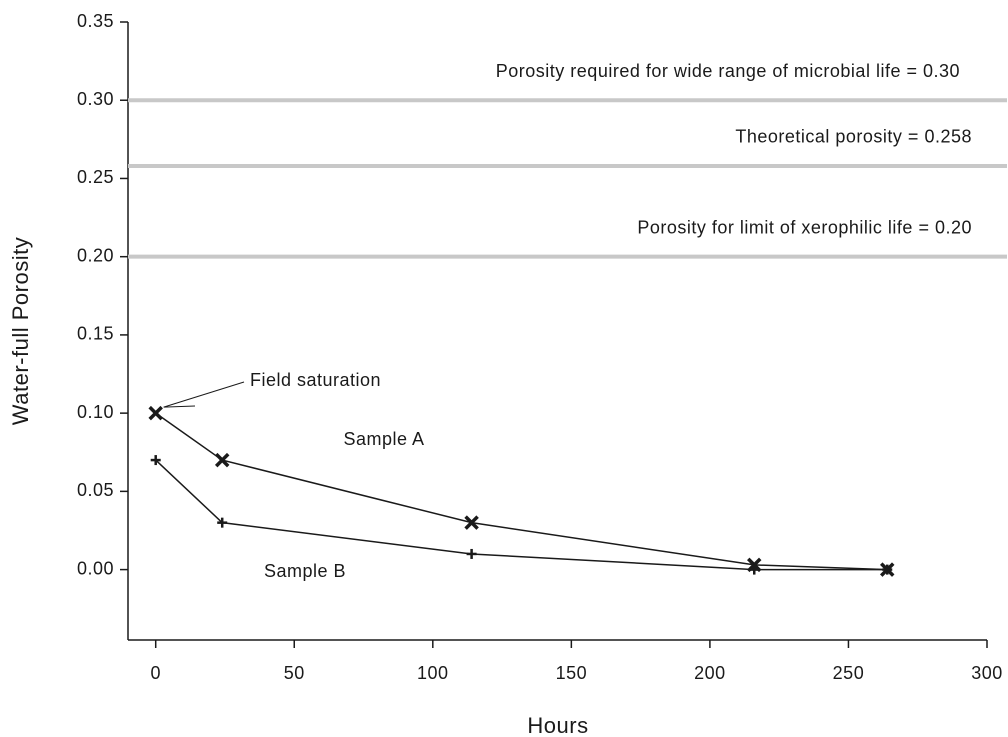 This screenshot has width=1008, height=737. What do you see at coordinates (95, 334) in the screenshot?
I see `y-tick-label: 0.15` at bounding box center [95, 334].